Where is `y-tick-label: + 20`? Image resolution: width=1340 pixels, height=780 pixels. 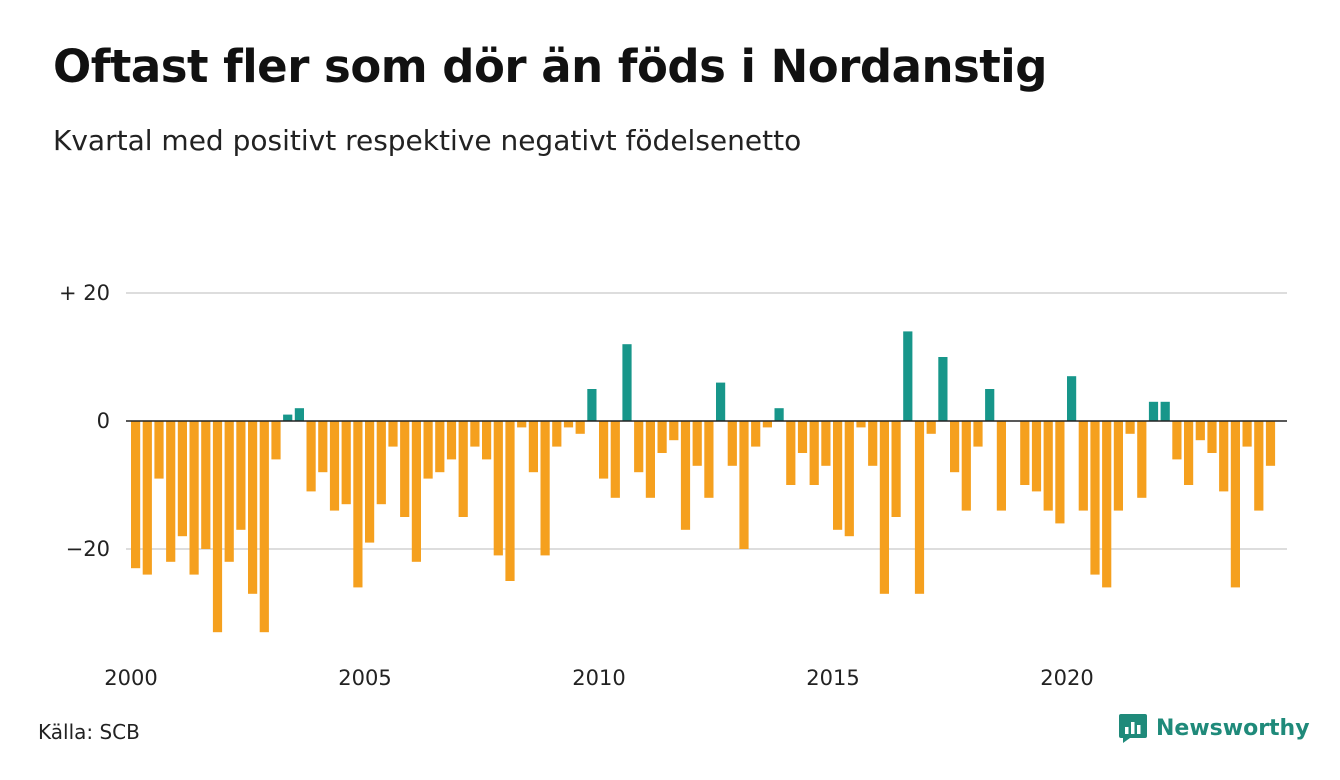
y-tick-label: + 20 is located at coordinates (84, 293).